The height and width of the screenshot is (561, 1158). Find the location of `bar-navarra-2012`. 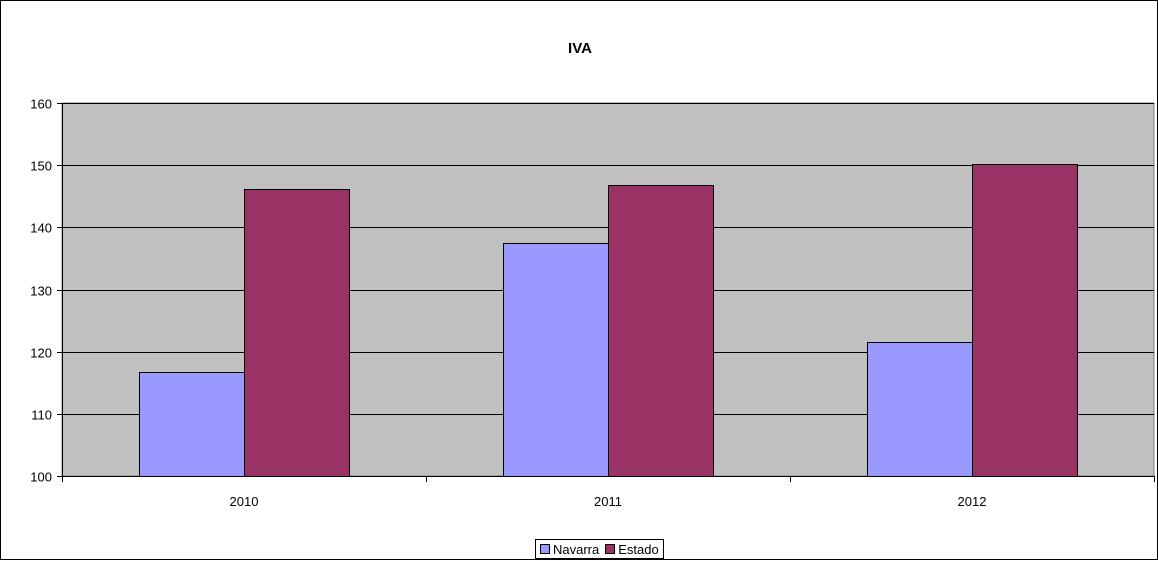

bar-navarra-2012 is located at coordinates (920, 409).